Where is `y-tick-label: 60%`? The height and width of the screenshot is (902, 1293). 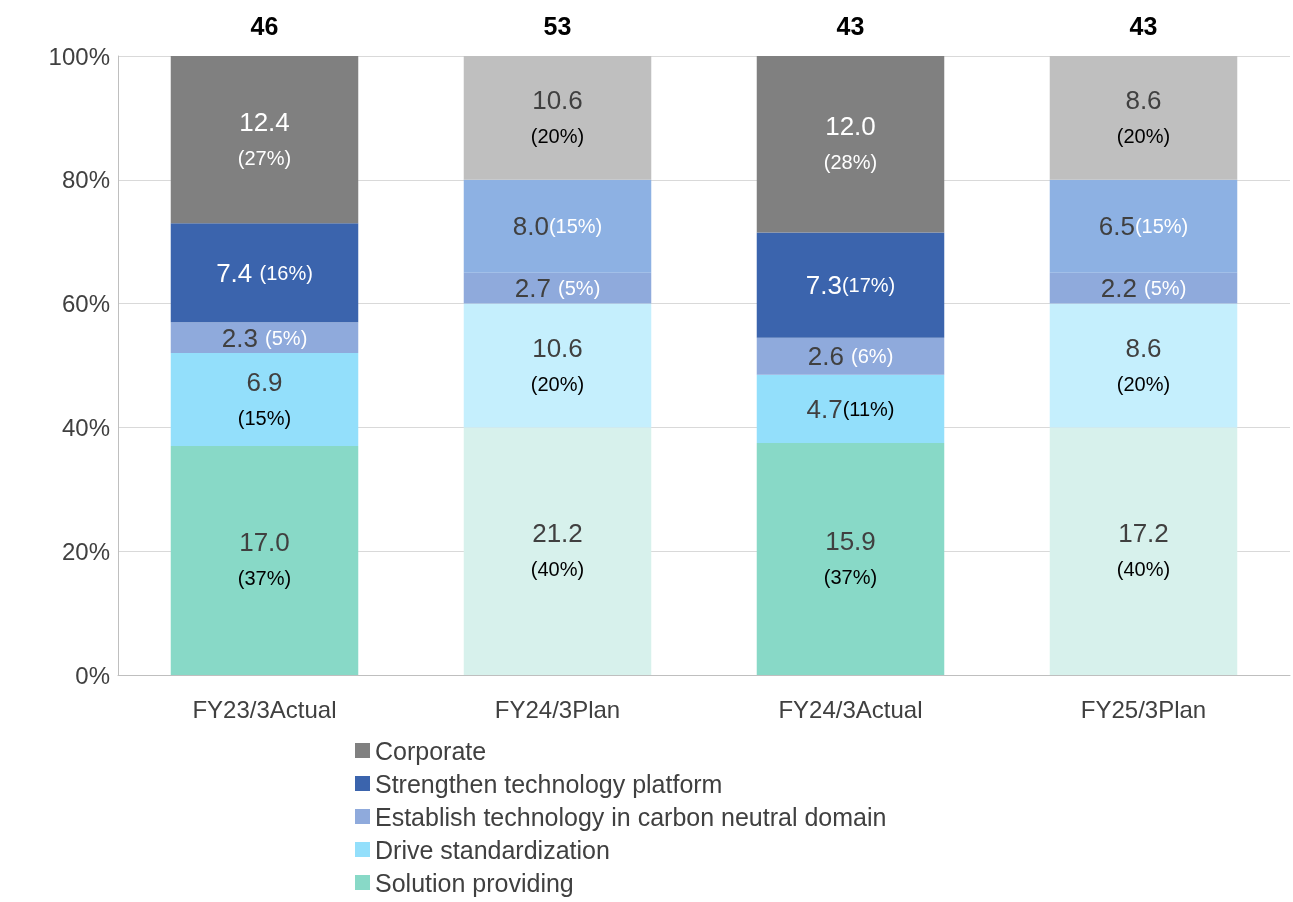 y-tick-label: 60% is located at coordinates (85, 304).